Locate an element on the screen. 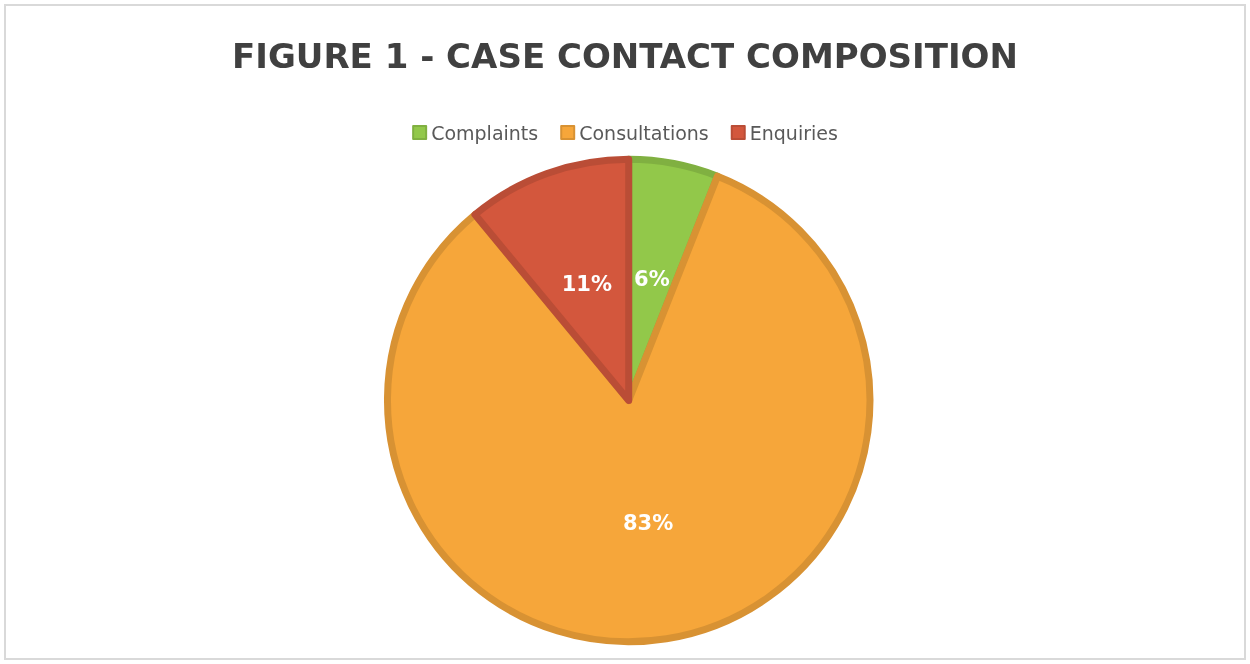 This screenshot has height=664, width=1250. chart-title: FIGURE 1 - CASE CONTACT COMPOSITION is located at coordinates (625, 56).